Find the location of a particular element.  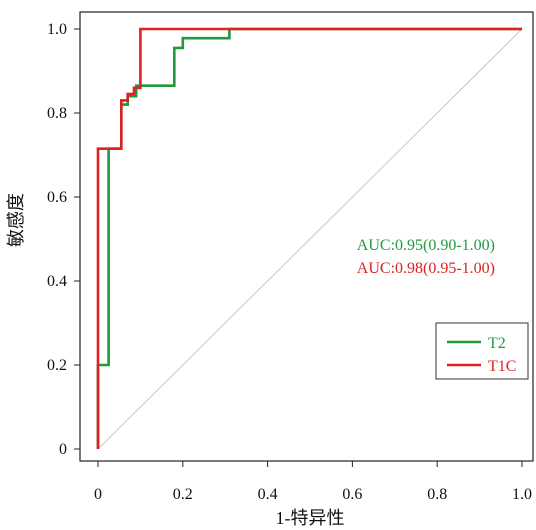

y-tick-label: 0.8 is located at coordinates (57, 113).